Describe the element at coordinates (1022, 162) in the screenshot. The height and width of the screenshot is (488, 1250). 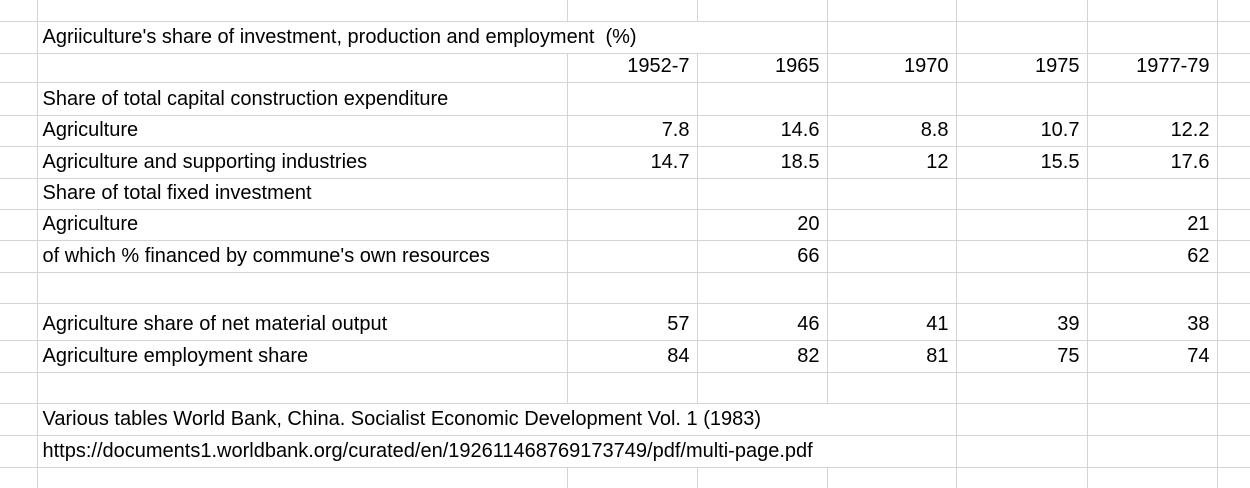
I see `value-cell: 15.5` at that location.